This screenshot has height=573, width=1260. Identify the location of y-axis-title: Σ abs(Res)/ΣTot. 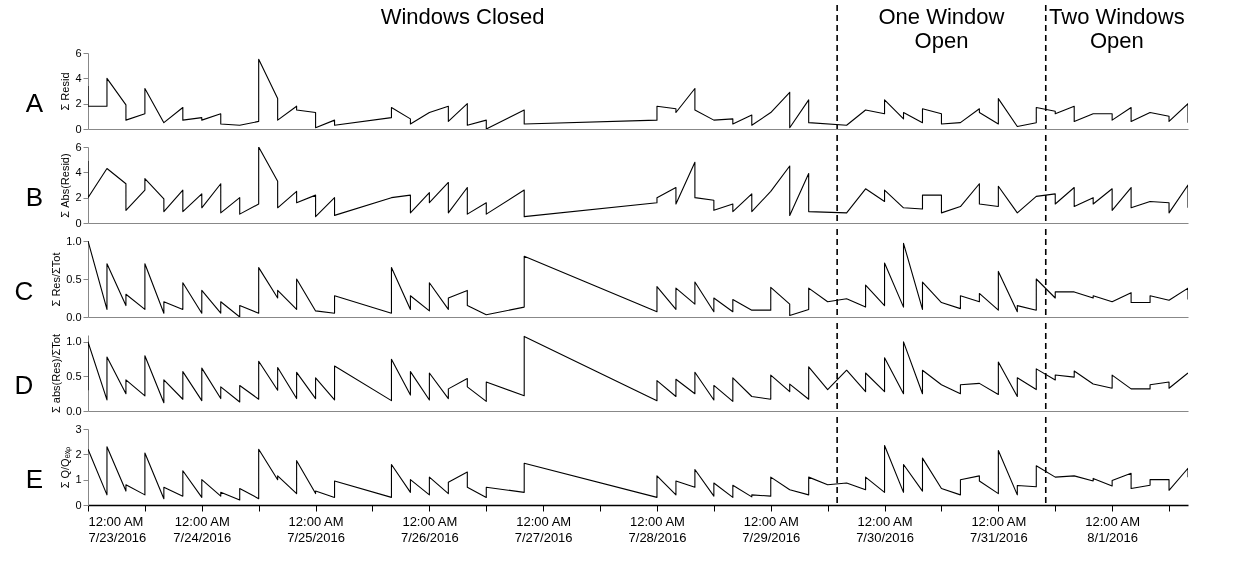
(56, 373).